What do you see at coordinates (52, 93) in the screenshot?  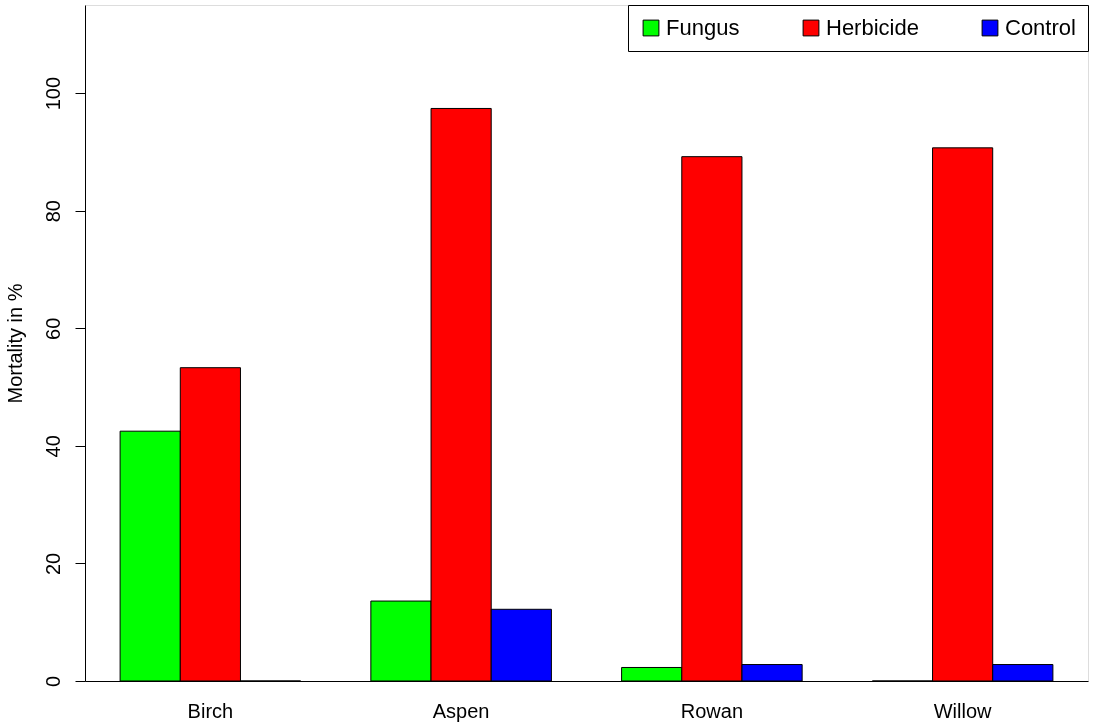 I see `y-tick-label: 100` at bounding box center [52, 93].